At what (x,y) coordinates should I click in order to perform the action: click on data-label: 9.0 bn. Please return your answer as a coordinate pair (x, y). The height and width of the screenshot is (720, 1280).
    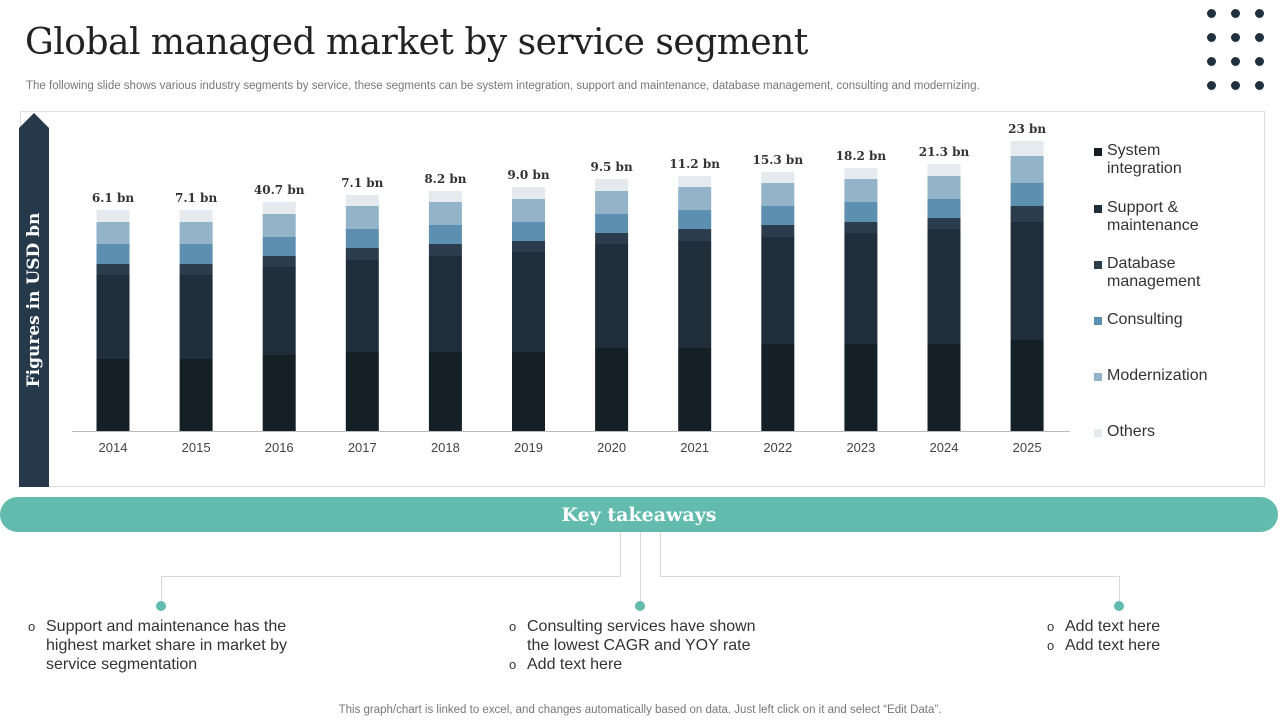
    Looking at the image, I should click on (528, 175).